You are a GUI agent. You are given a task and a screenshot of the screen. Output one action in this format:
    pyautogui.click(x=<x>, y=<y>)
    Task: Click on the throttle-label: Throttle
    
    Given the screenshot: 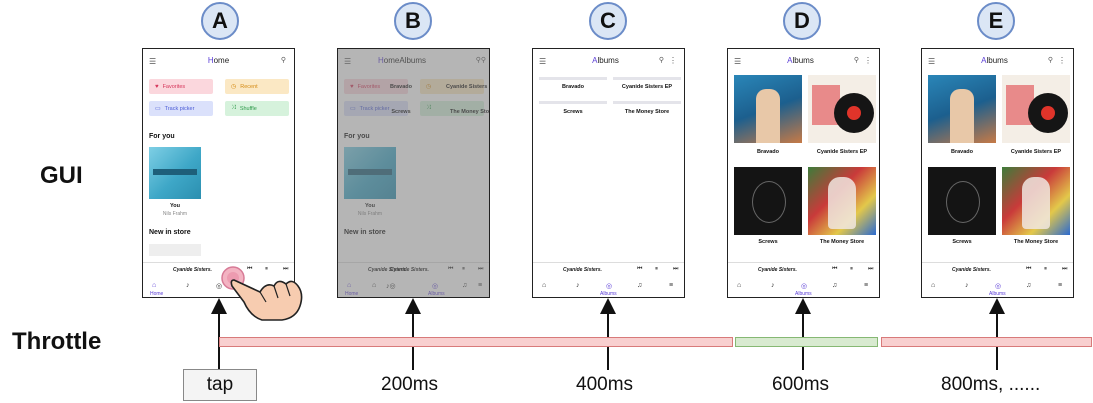 What is the action you would take?
    pyautogui.click(x=57, y=341)
    